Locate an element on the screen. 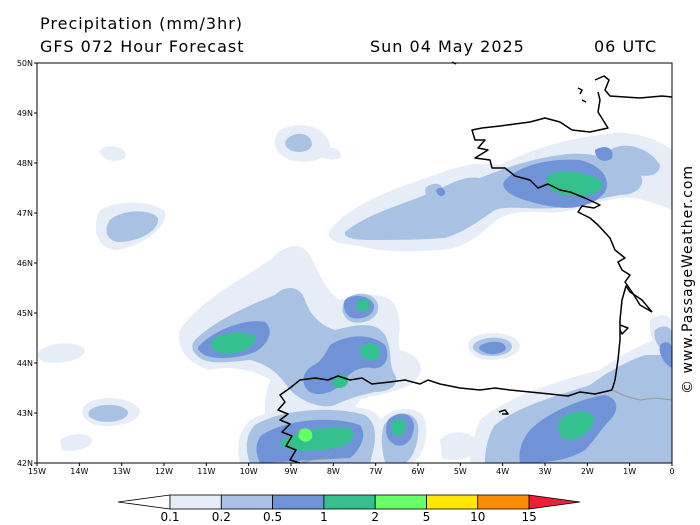  lon-label: 11W is located at coordinates (206, 471).